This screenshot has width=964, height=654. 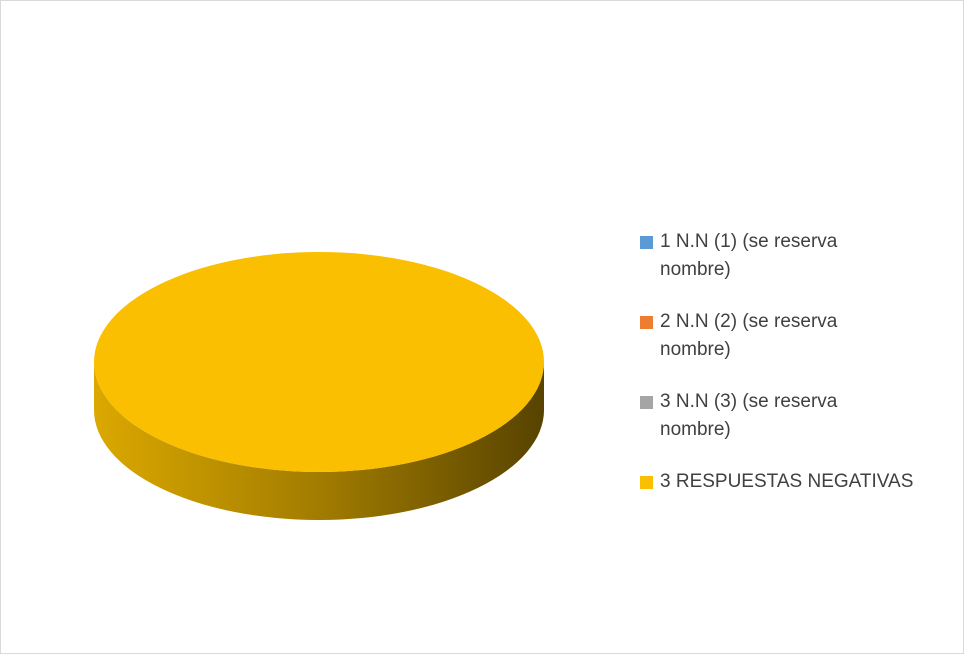 I want to click on legend-item: 3 N.N (3) (se reserva nombre), so click(x=760, y=416).